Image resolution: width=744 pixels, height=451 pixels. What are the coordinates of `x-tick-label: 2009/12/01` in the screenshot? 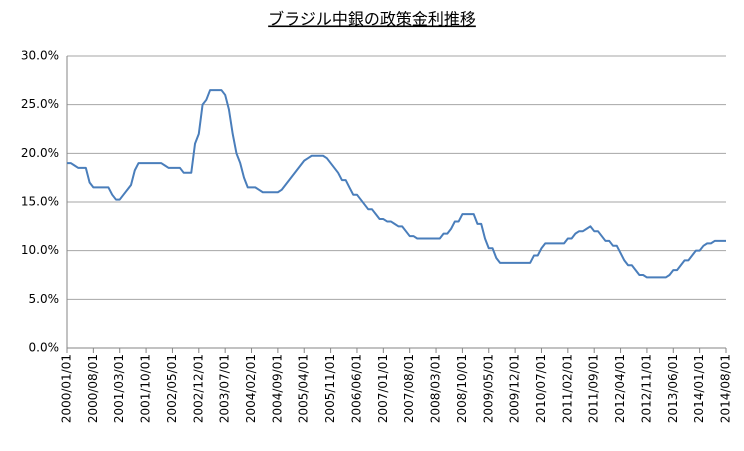 It's located at (515, 388).